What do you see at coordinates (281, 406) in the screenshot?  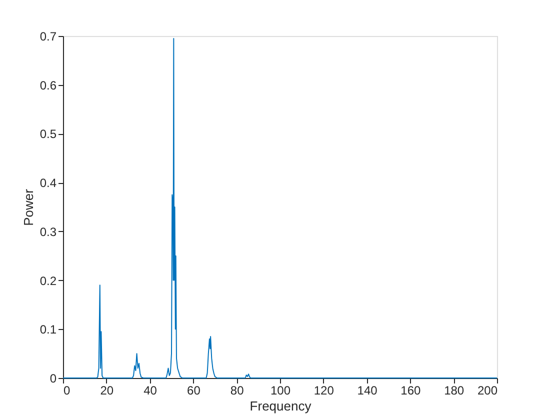 I see `x-axis-title: Frequency` at bounding box center [281, 406].